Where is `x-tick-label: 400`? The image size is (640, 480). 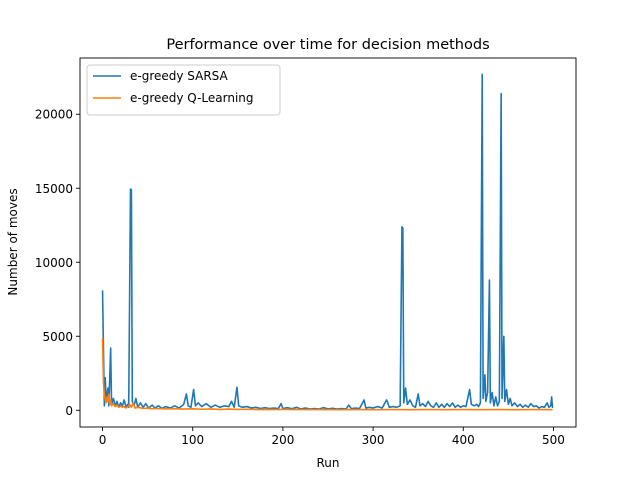 x-tick-label: 400 is located at coordinates (463, 440).